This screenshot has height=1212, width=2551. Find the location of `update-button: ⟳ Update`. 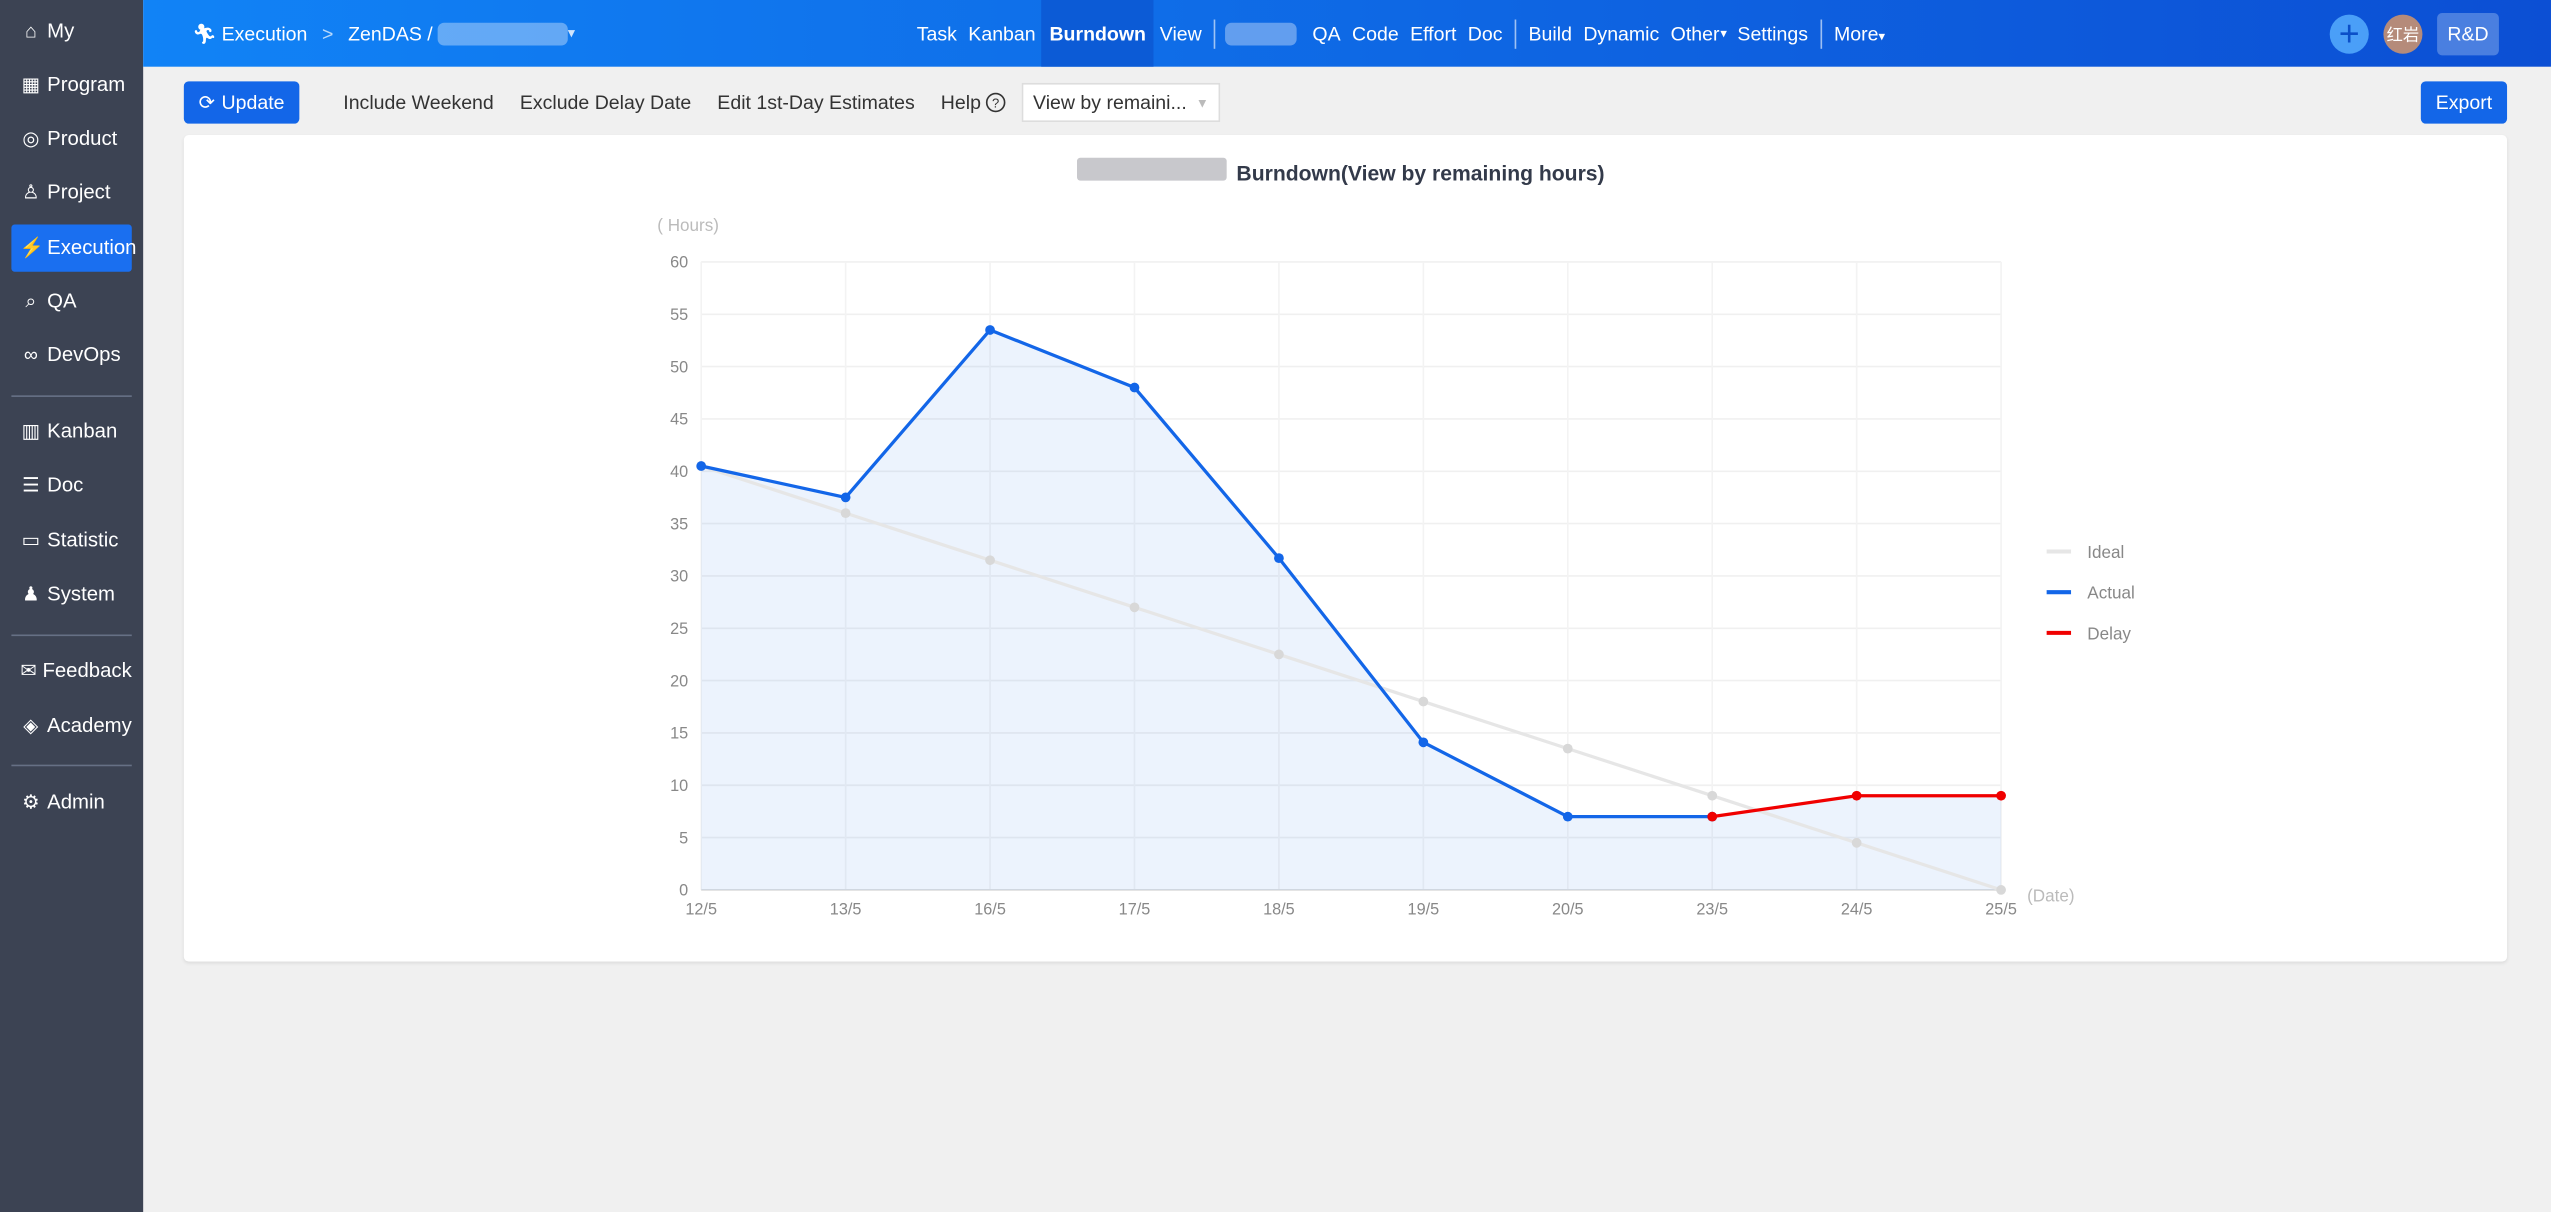

update-button: ⟳ Update is located at coordinates (241, 102).